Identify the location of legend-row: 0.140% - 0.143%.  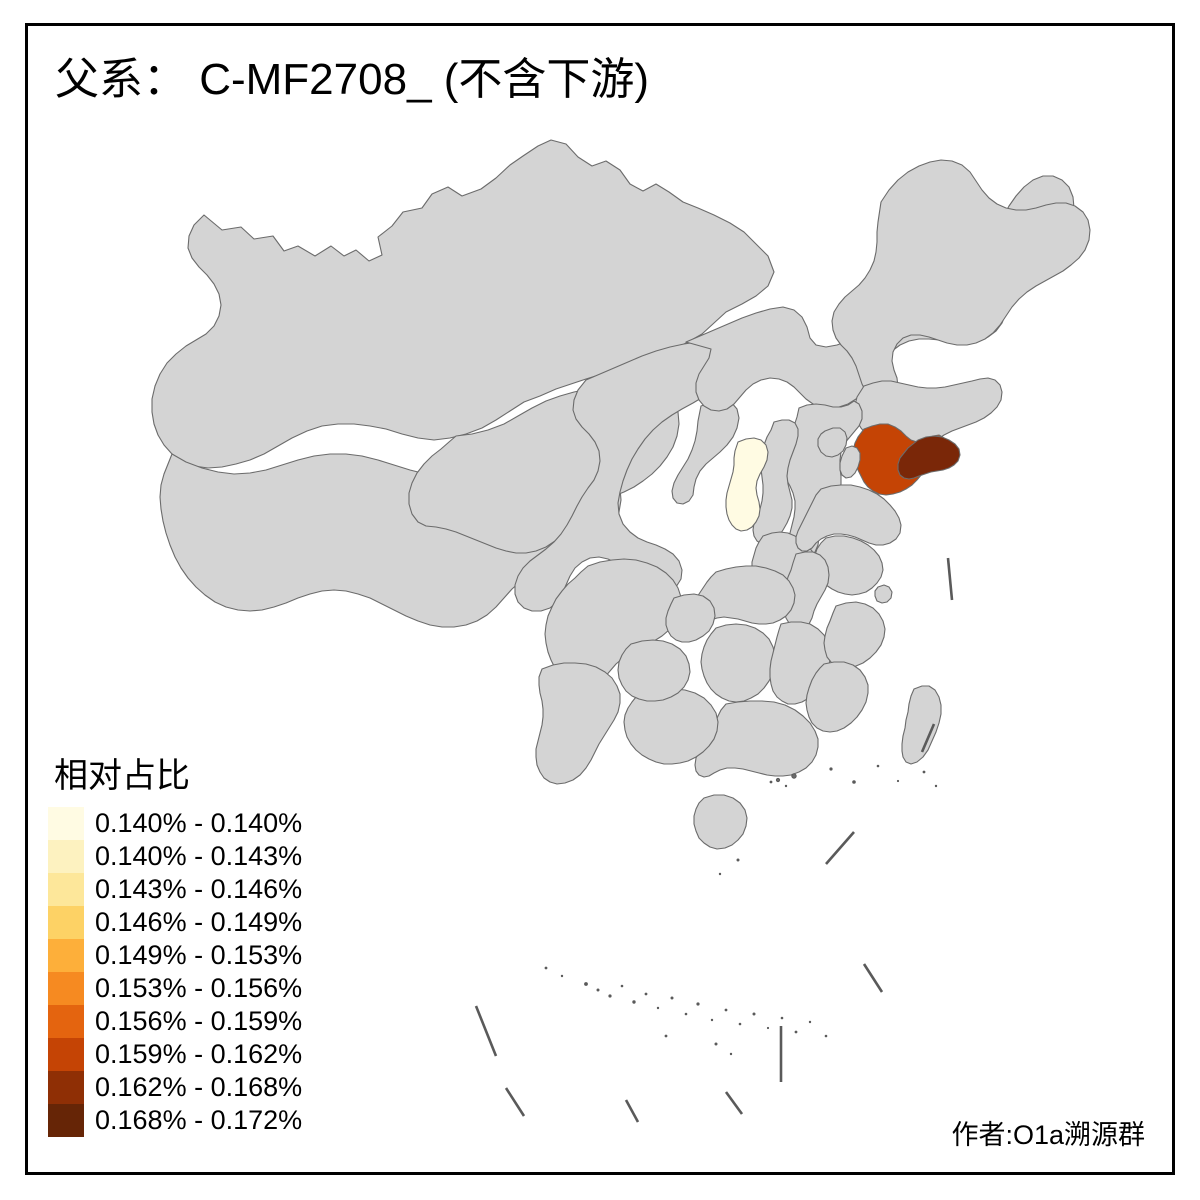
(175, 856).